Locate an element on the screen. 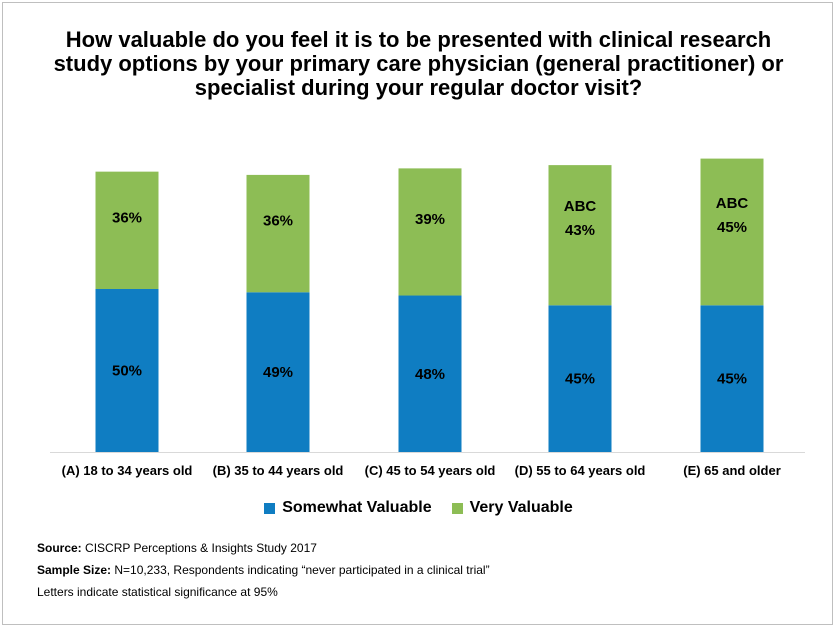 The height and width of the screenshot is (629, 837). data-label-somewhat-valuable-2: 49% is located at coordinates (278, 372).